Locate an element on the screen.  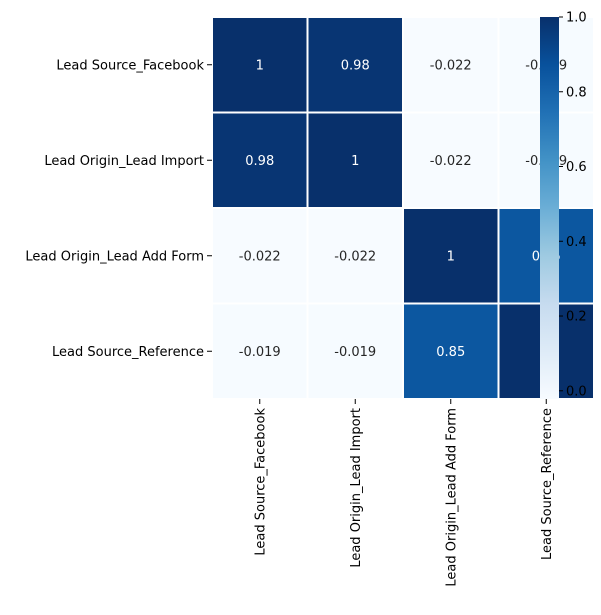
cell-value-r0-c0: 1 is located at coordinates (260, 65).